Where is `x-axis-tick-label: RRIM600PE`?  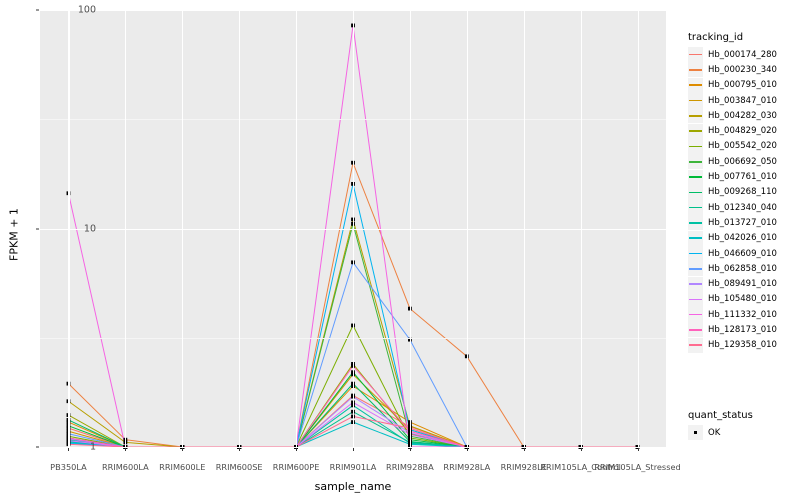 x-axis-tick-label: RRIM600PE is located at coordinates (296, 467).